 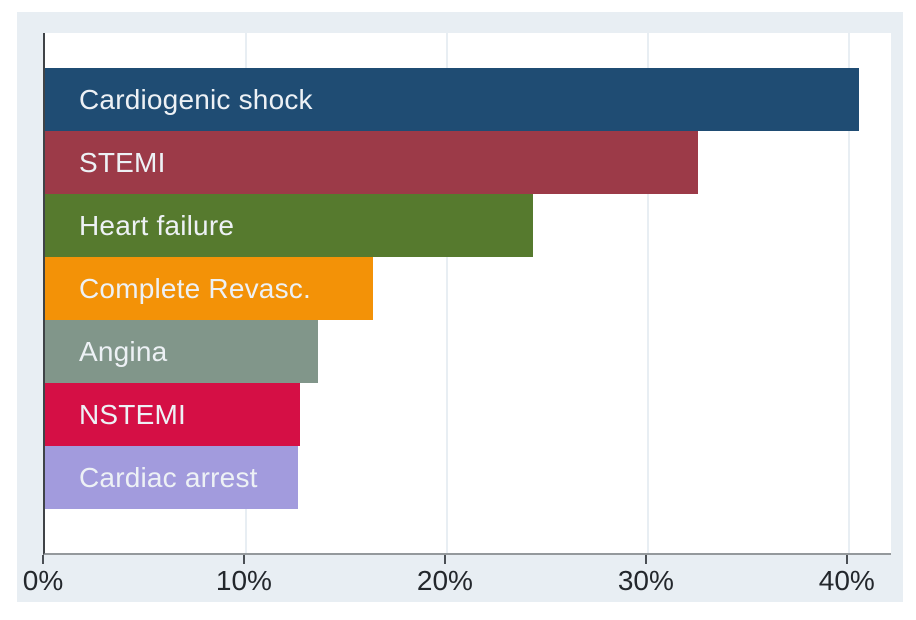 I want to click on bar-label: NSTEMI, so click(x=132, y=414).